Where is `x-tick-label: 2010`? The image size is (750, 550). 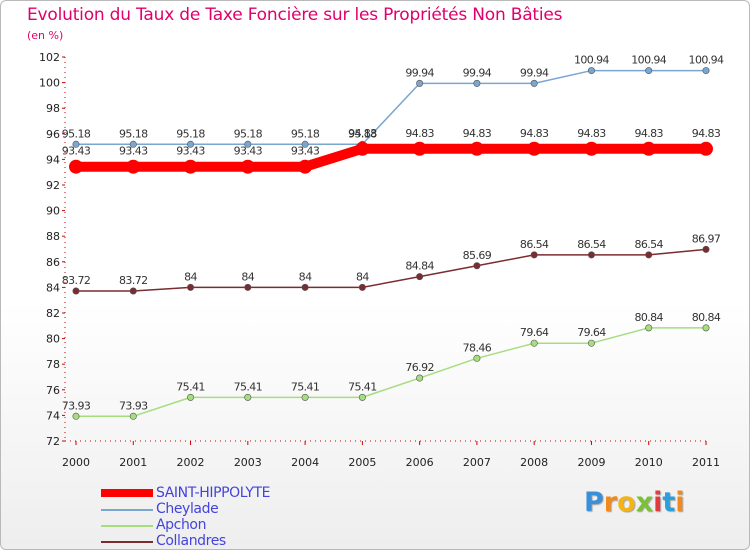 x-tick-label: 2010 is located at coordinates (649, 462).